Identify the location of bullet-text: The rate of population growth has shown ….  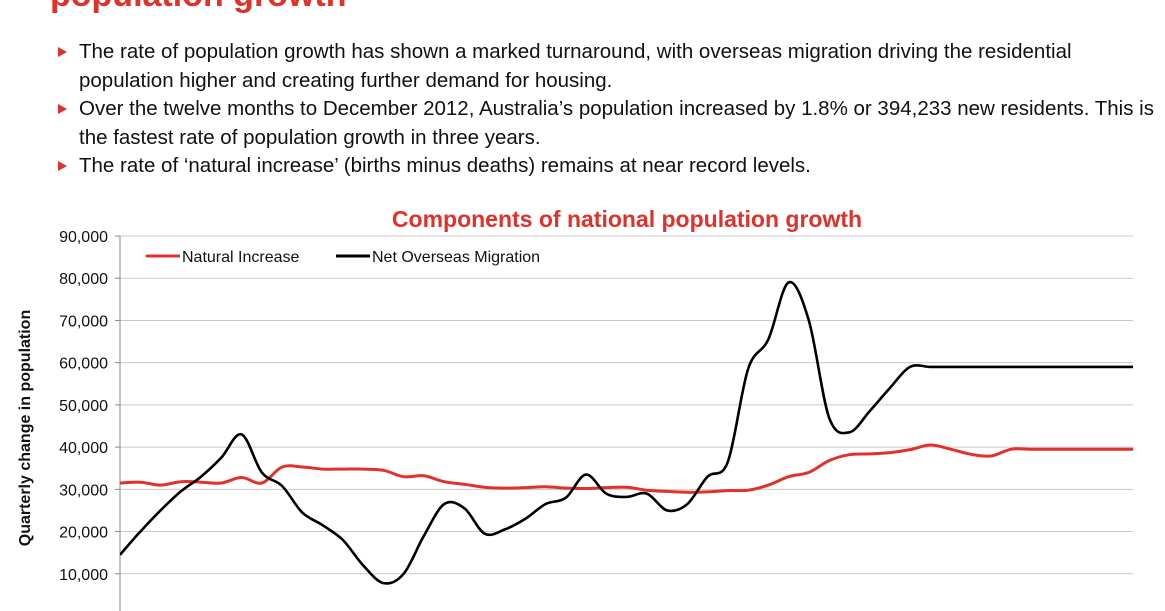
(575, 66).